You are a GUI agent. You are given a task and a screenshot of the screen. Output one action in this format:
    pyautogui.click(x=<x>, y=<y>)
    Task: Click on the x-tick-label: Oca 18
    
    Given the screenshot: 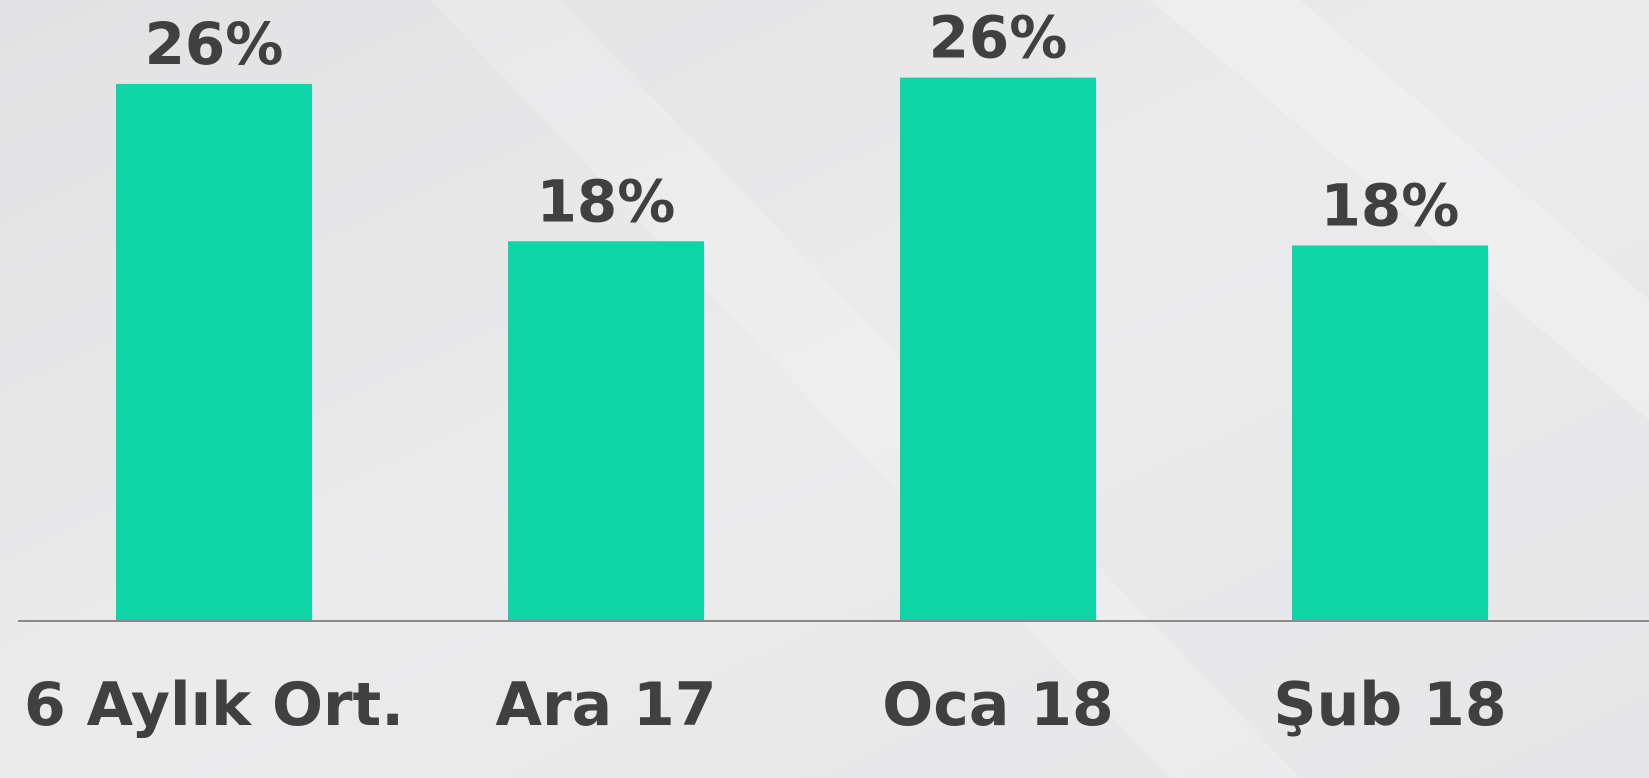 What is the action you would take?
    pyautogui.click(x=997, y=705)
    